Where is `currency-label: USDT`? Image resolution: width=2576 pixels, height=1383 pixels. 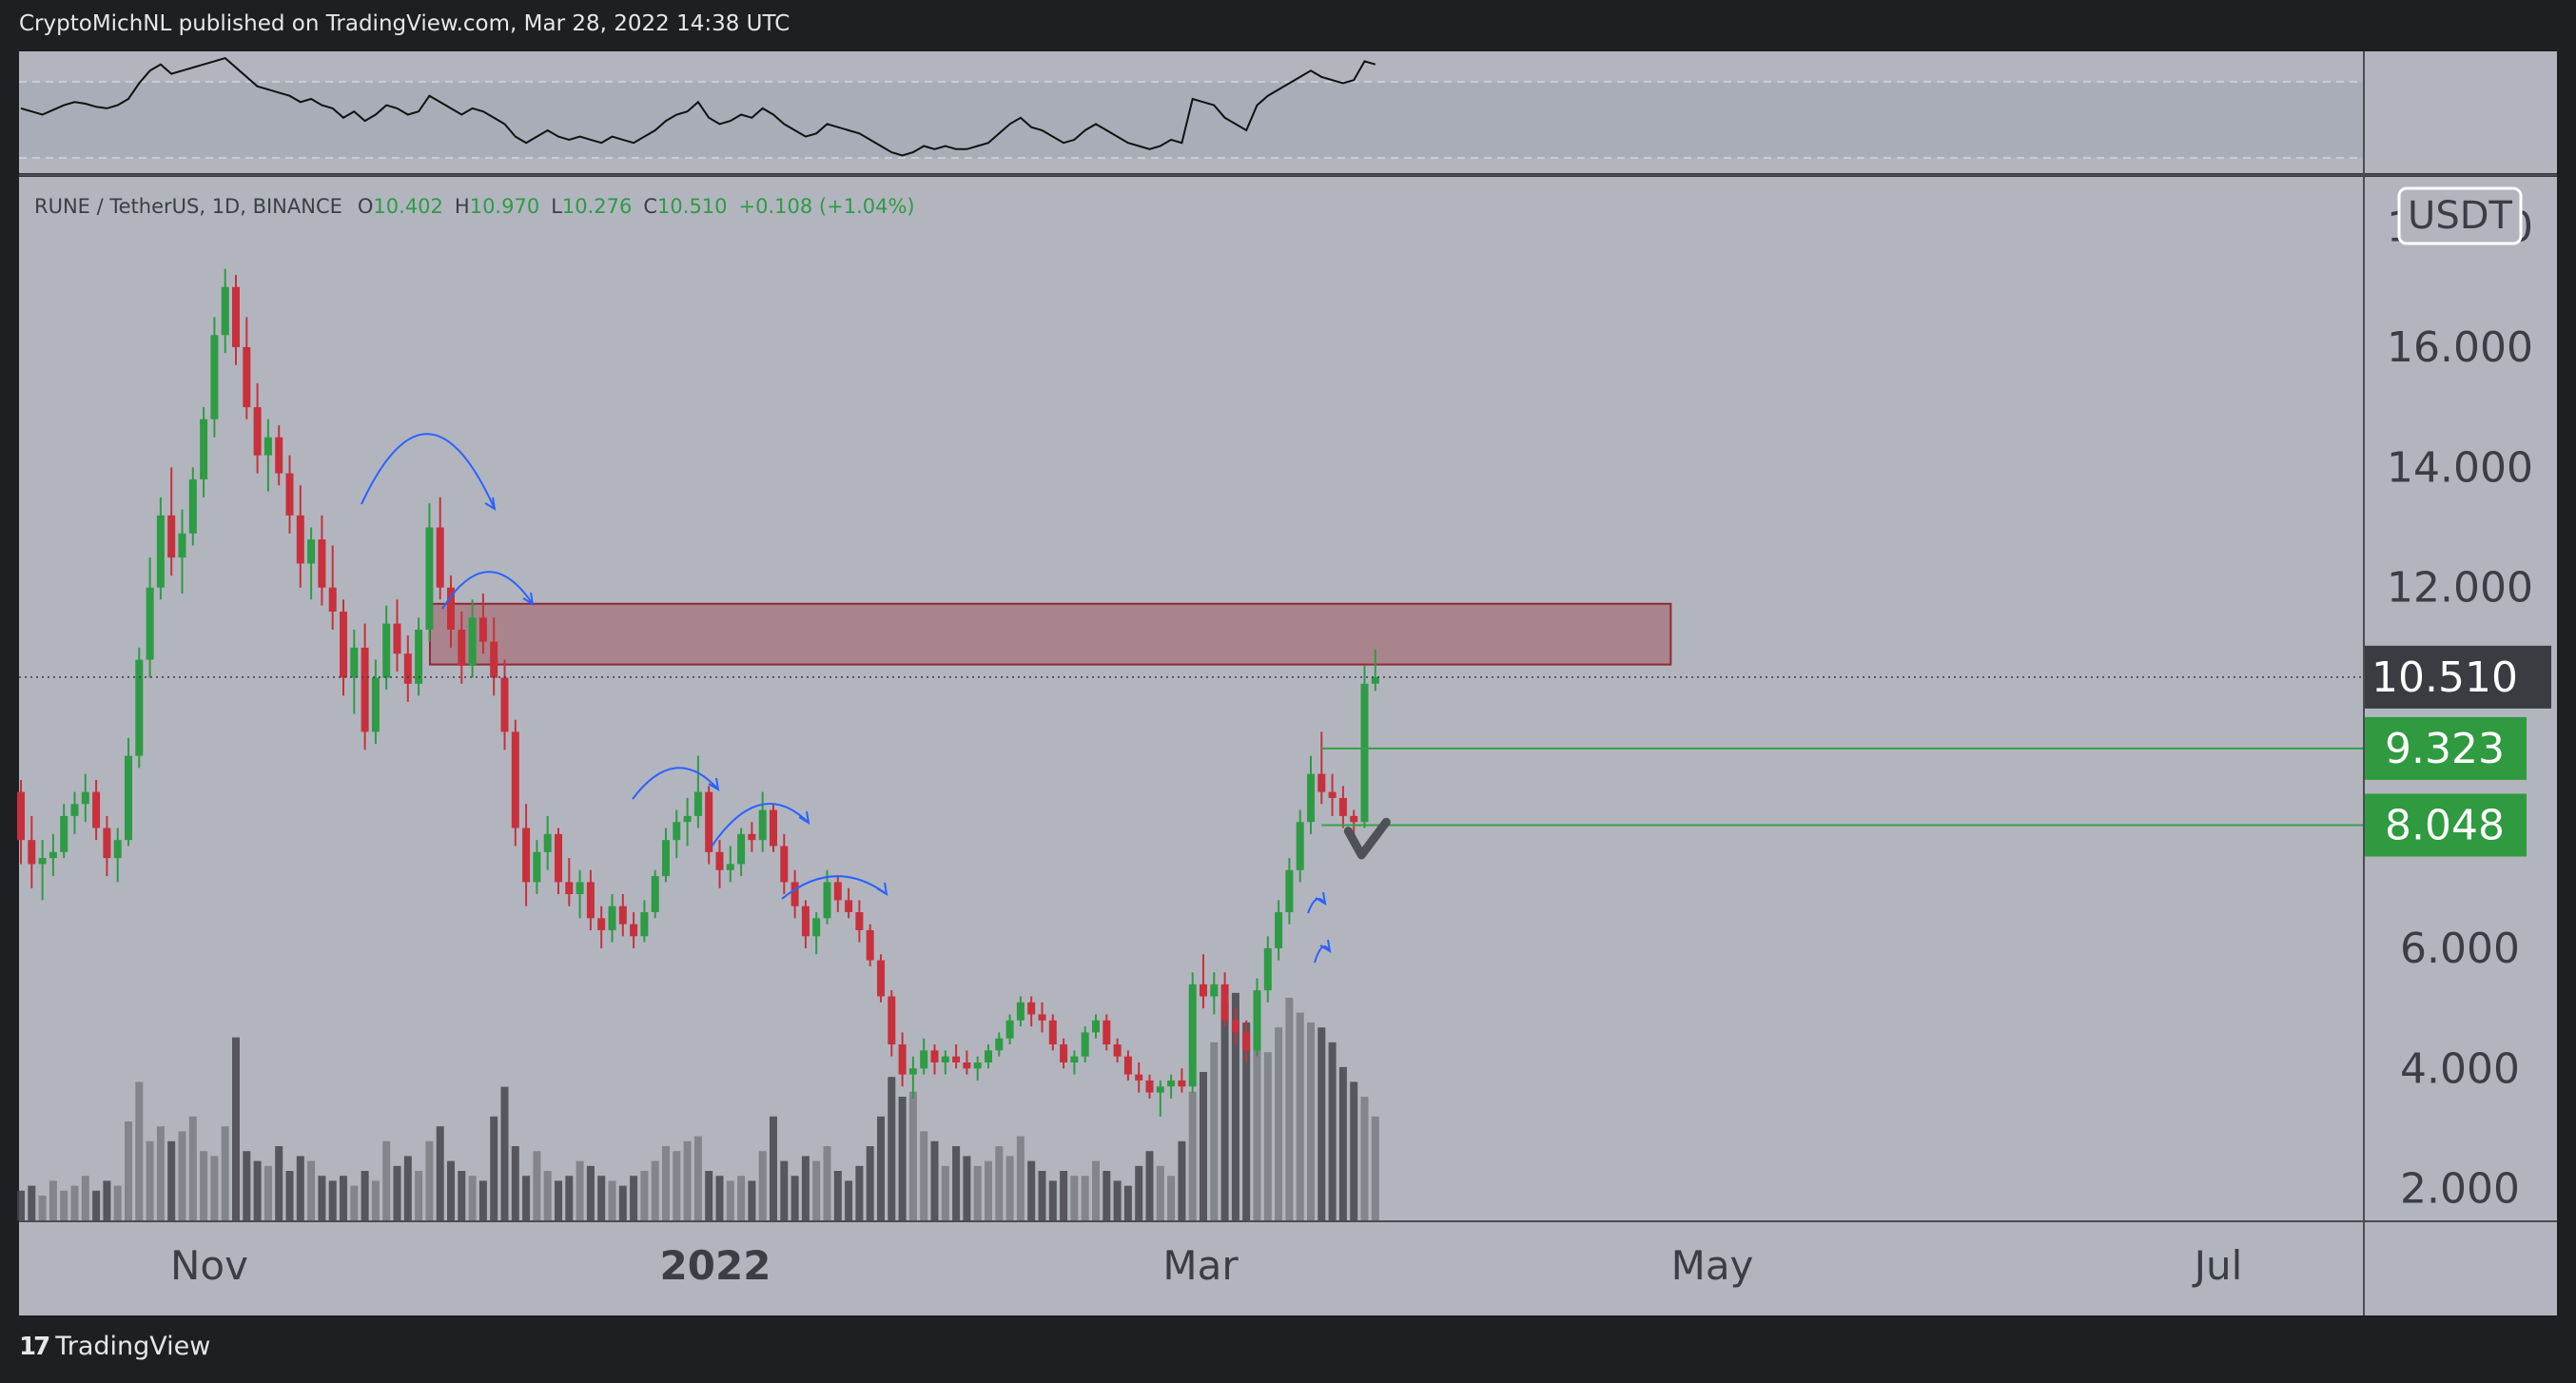
currency-label: USDT is located at coordinates (2460, 216).